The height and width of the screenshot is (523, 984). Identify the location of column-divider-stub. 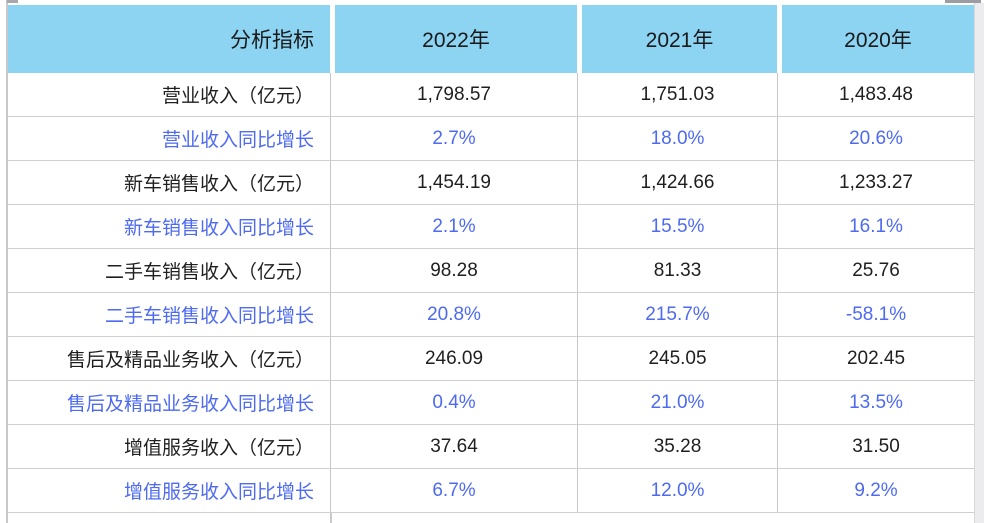
(331, 518).